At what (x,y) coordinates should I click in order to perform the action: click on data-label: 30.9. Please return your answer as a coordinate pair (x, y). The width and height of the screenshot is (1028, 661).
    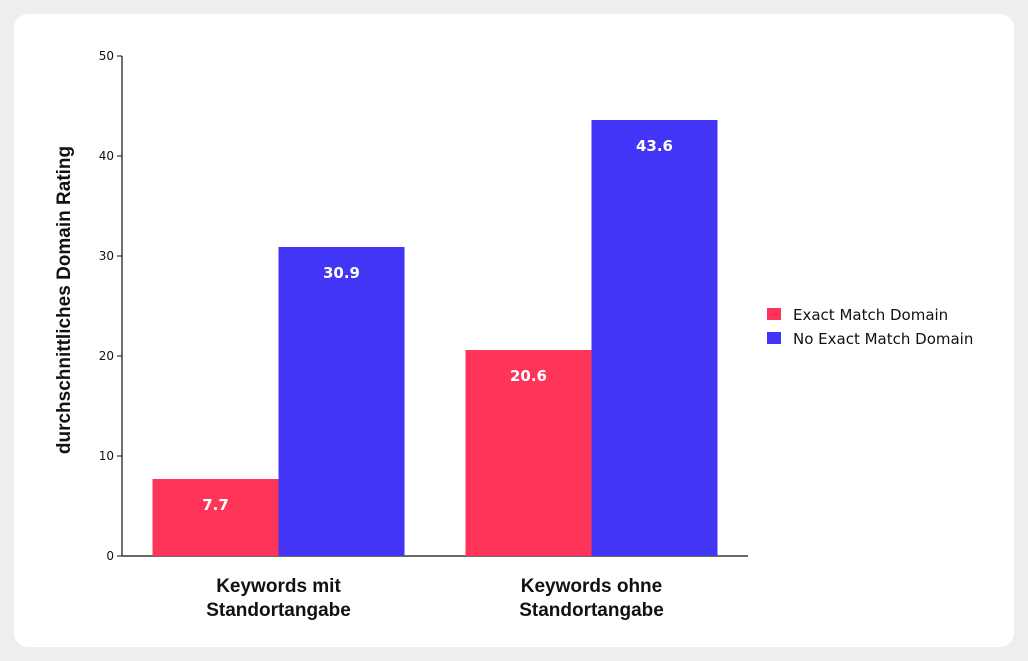
    Looking at the image, I should click on (341, 273).